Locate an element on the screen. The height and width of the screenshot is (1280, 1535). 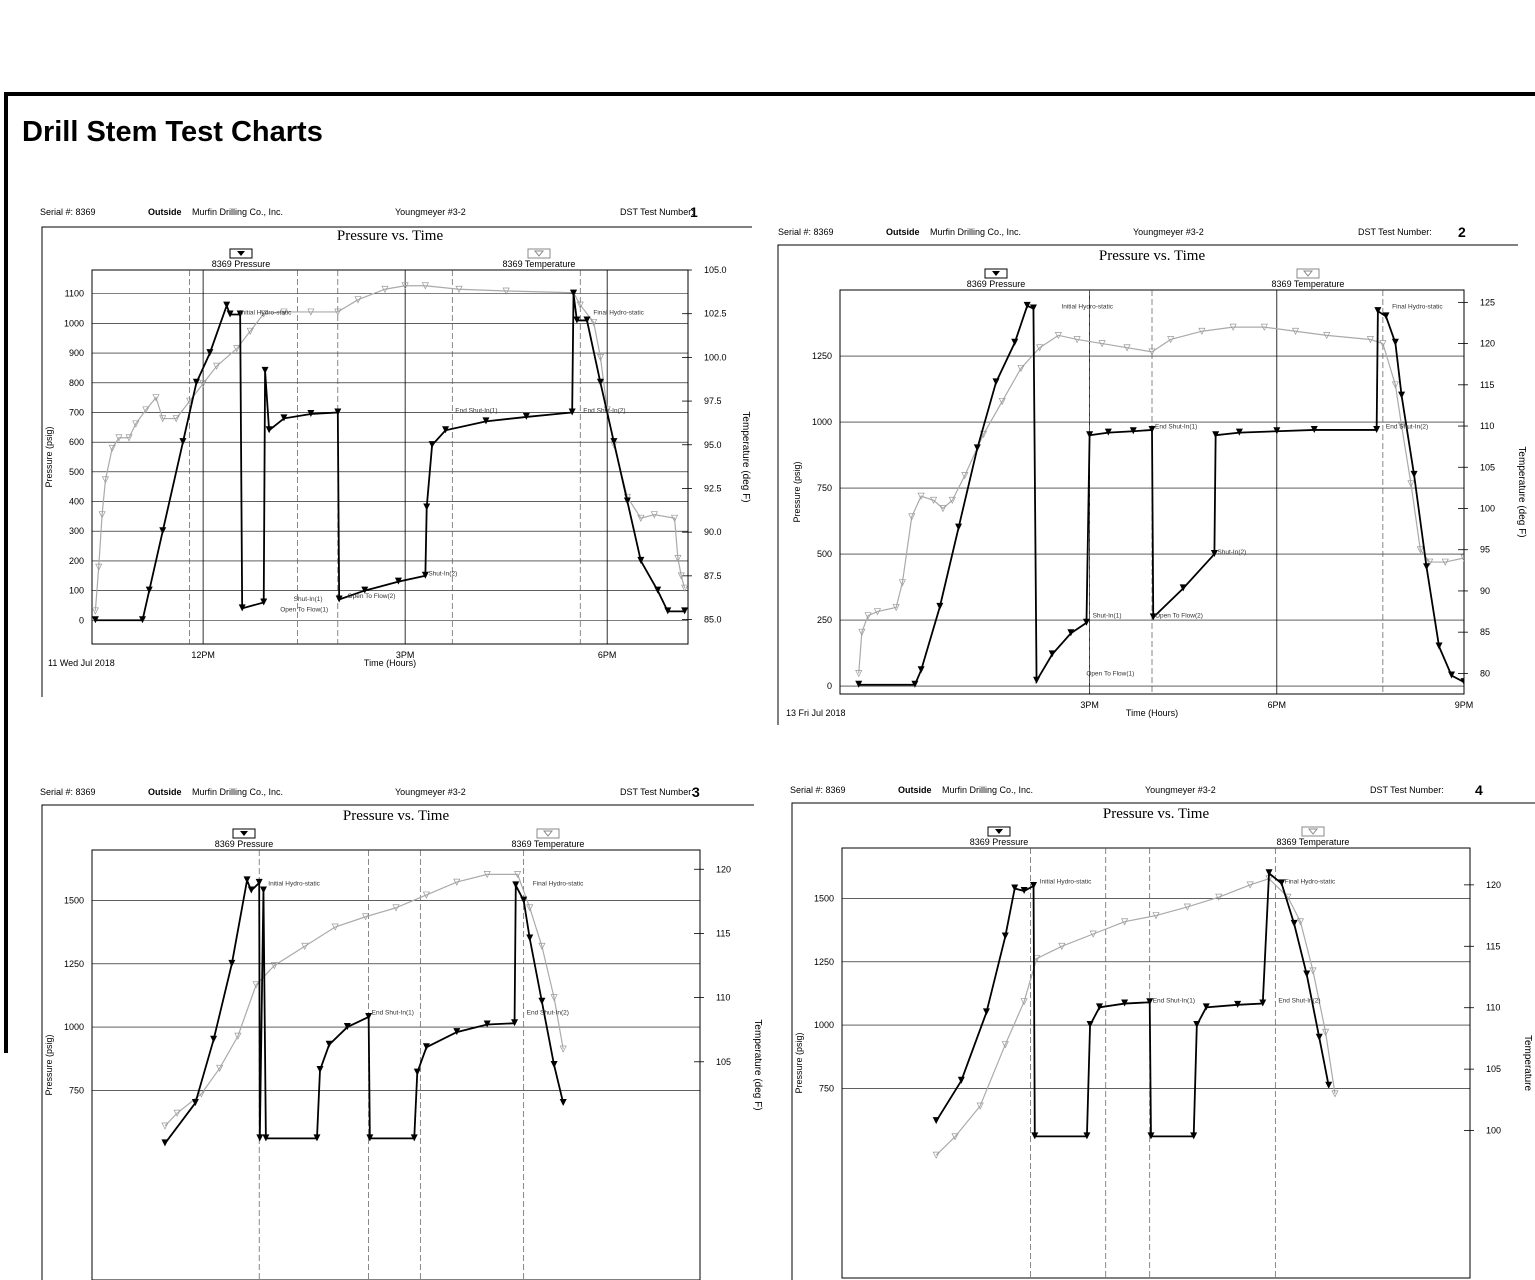
temperature-legend-marker is located at coordinates (1308, 273).